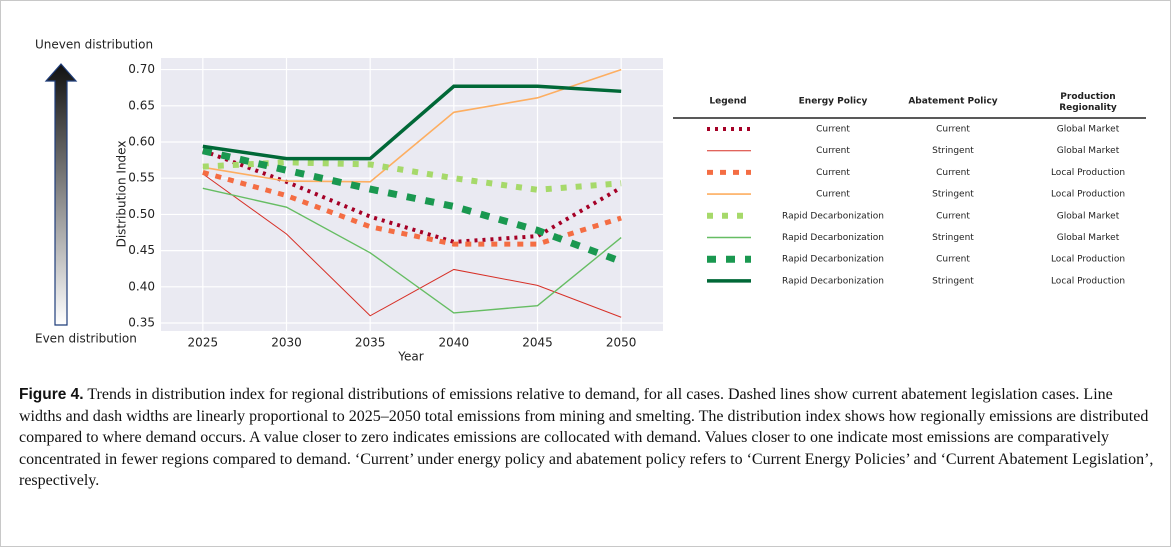  What do you see at coordinates (51, 394) in the screenshot?
I see `caption-label: Figure 4.` at bounding box center [51, 394].